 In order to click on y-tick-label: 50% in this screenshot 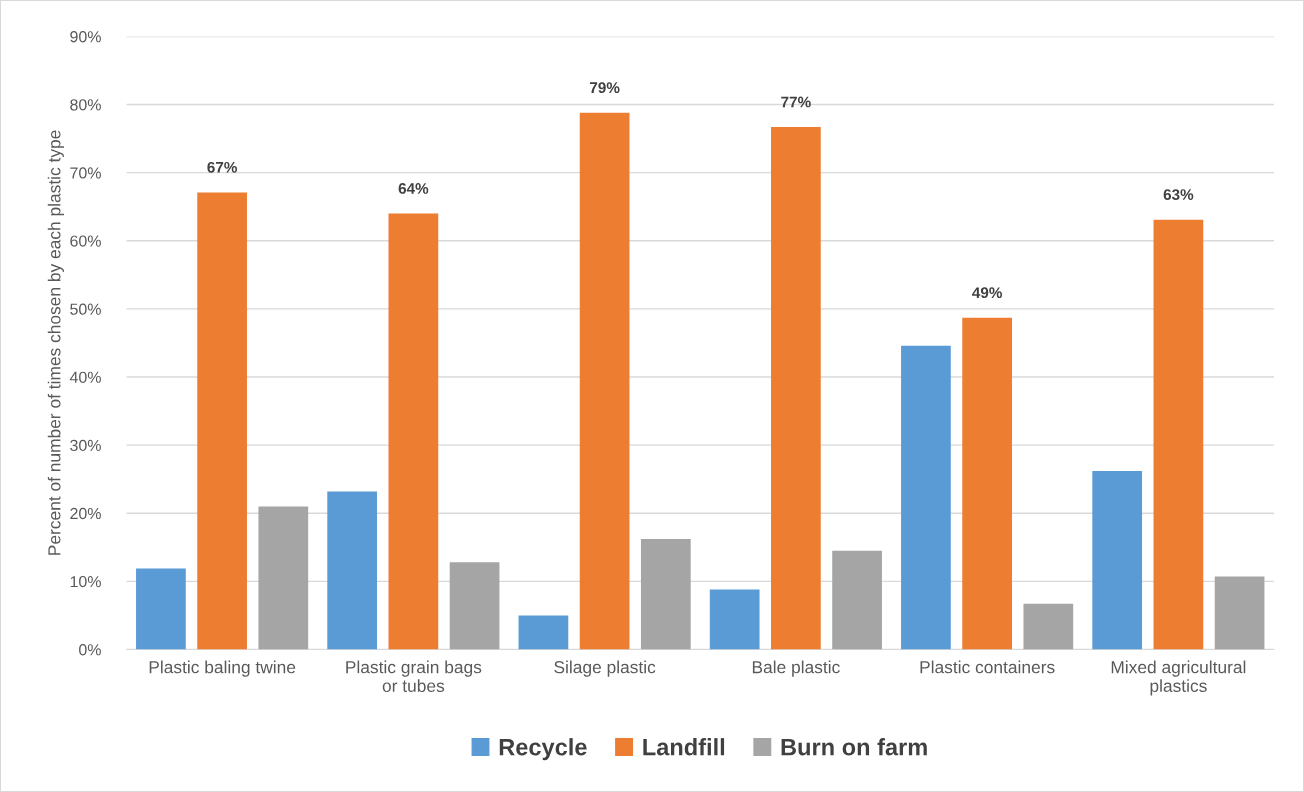, I will do `click(85, 309)`.